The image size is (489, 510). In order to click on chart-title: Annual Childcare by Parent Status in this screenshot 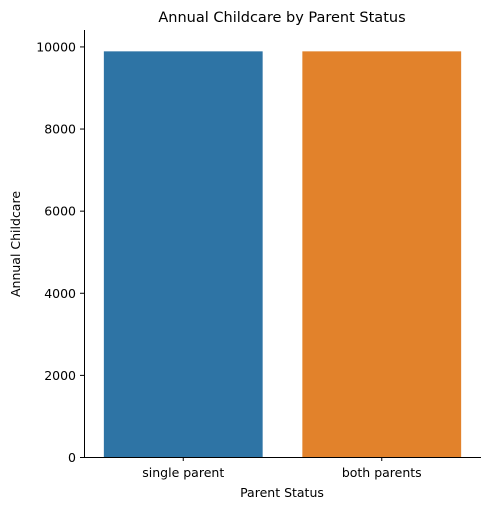, I will do `click(281, 18)`.